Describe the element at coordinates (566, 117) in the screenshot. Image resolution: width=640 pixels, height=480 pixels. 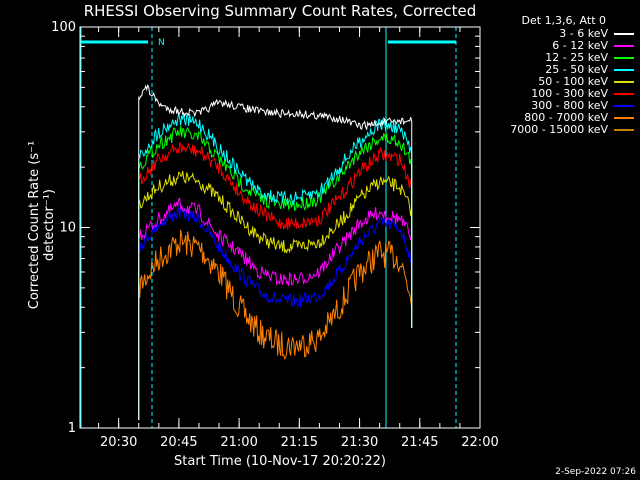
I see `legend-label: 800 - 7000 keV` at that location.